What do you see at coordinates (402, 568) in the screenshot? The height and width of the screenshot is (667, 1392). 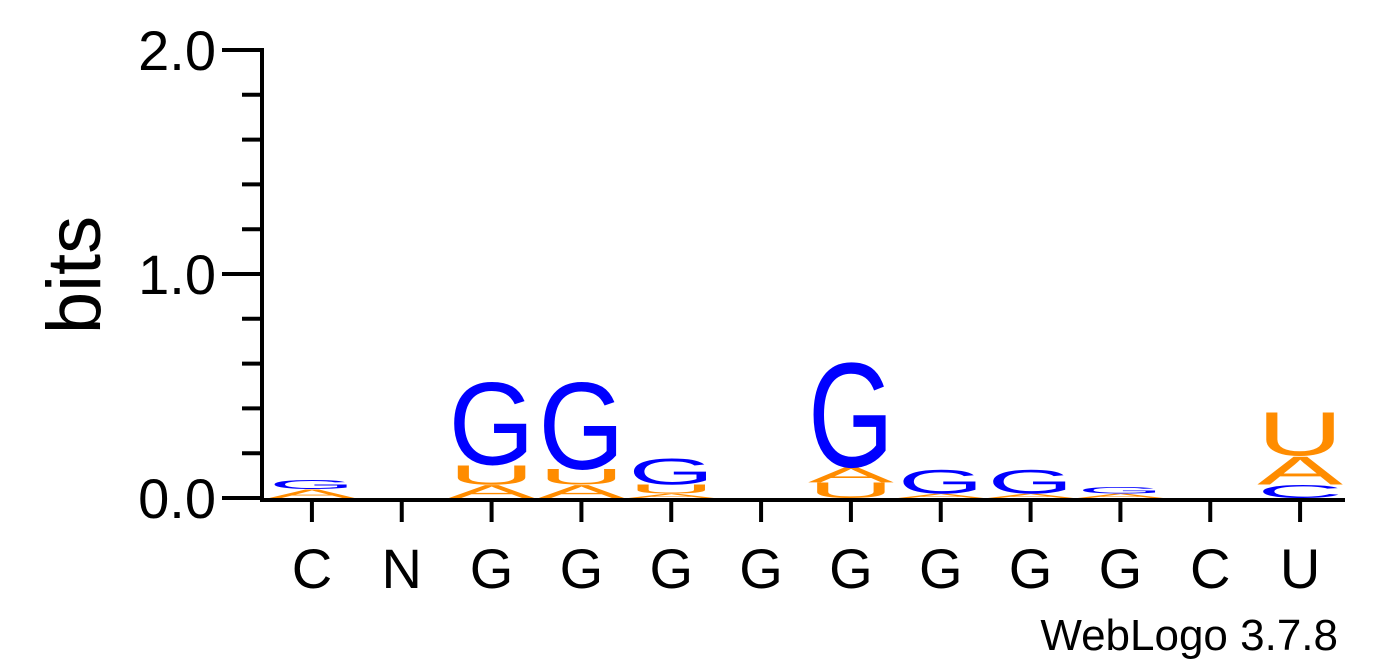 I see `x-tick-label: N` at bounding box center [402, 568].